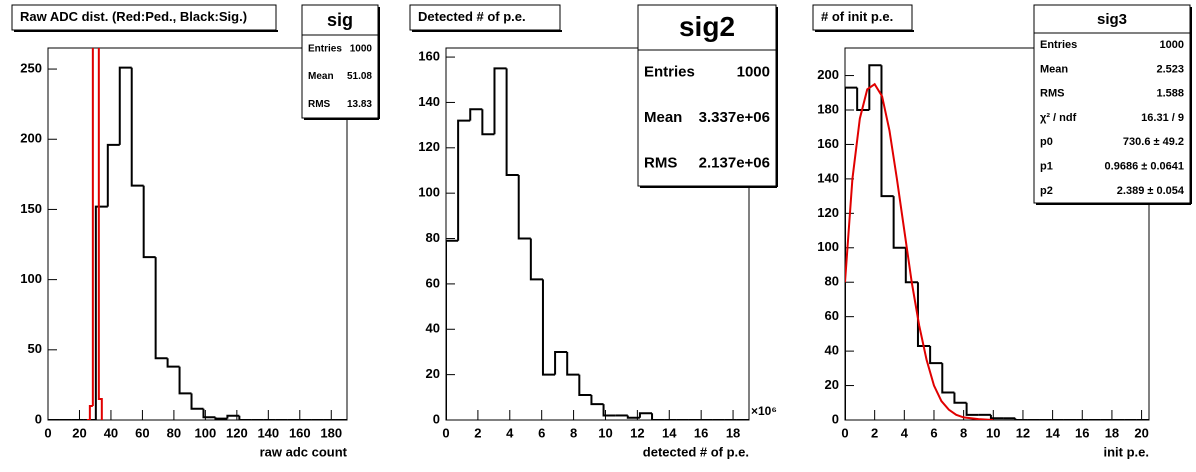 This screenshot has width=1196, height=472. Describe the element at coordinates (237, 432) in the screenshot. I see `x-tick-label: 120` at that location.